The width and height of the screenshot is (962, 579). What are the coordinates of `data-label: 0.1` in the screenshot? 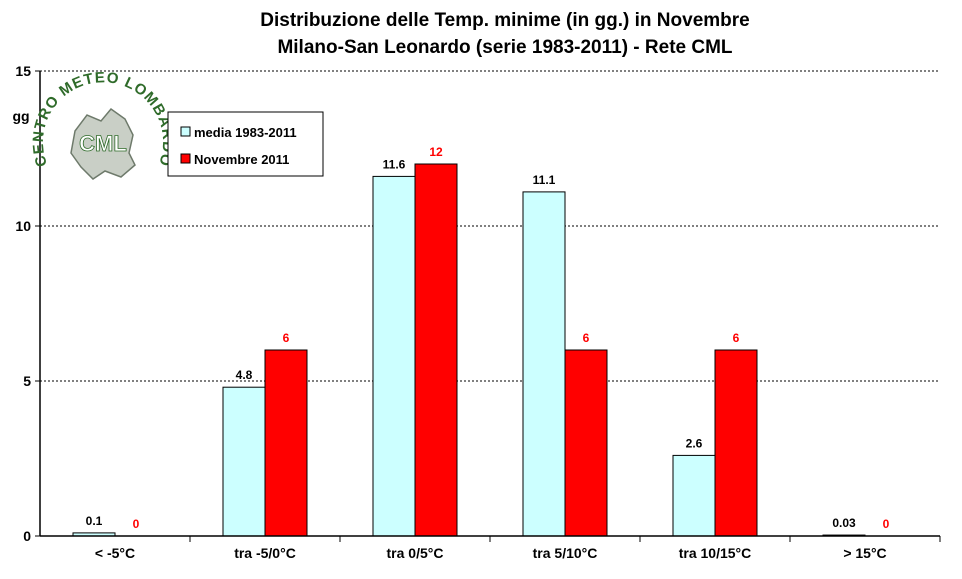 It's located at (94, 521).